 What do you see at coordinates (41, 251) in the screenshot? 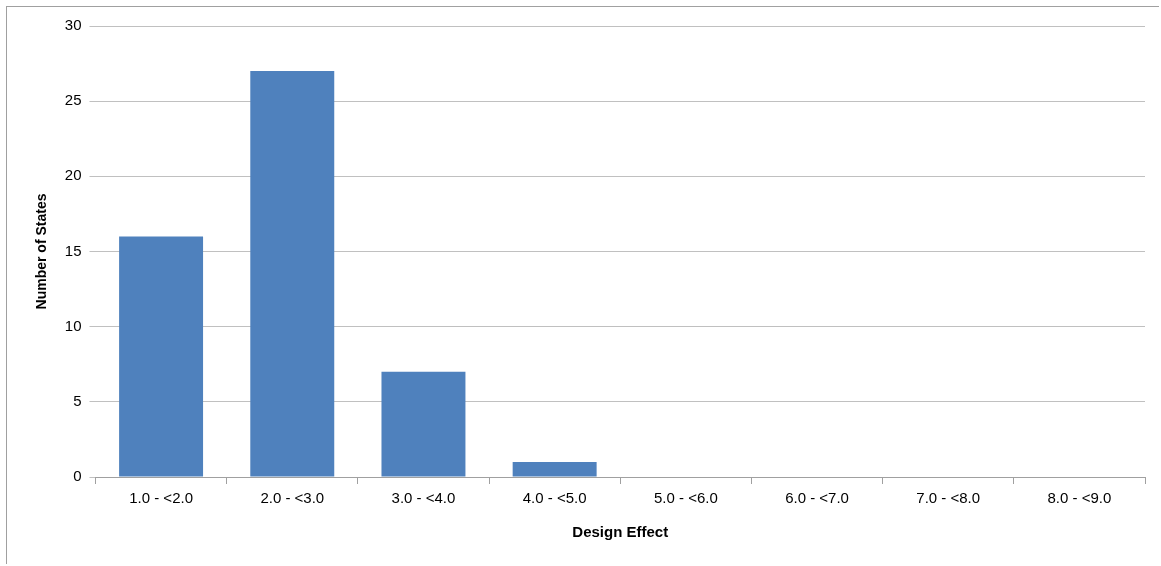
I see `y-axis-title: Number of States` at bounding box center [41, 251].